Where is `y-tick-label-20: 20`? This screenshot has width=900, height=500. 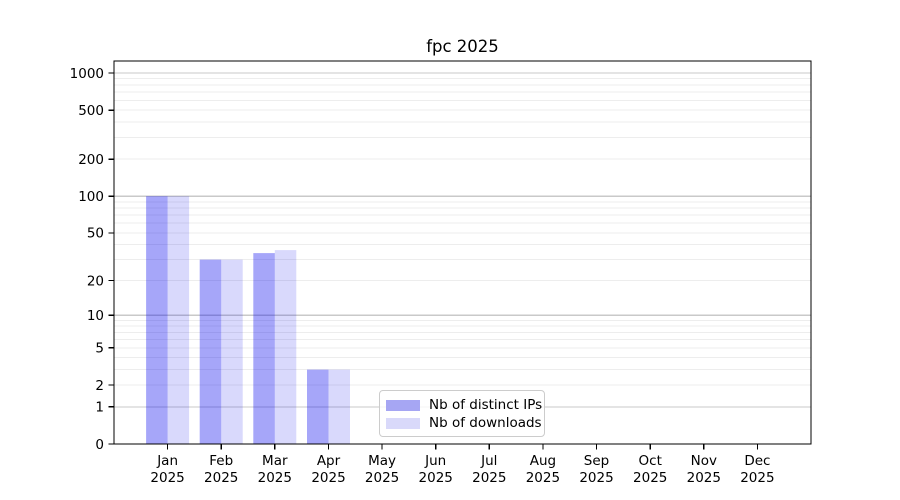
y-tick-label-20: 20 is located at coordinates (95, 281).